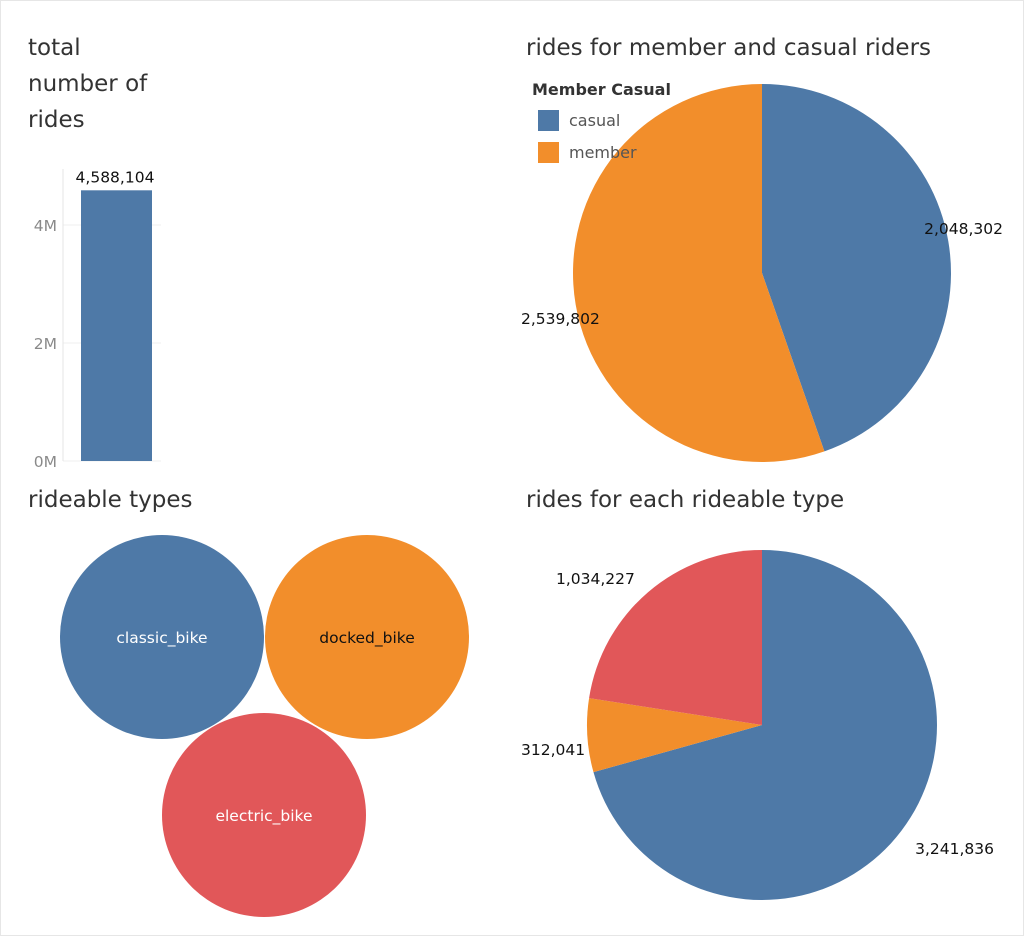 The image size is (1024, 936). What do you see at coordinates (674, 735) in the screenshot?
I see `pie-slice-docked-bike` at bounding box center [674, 735].